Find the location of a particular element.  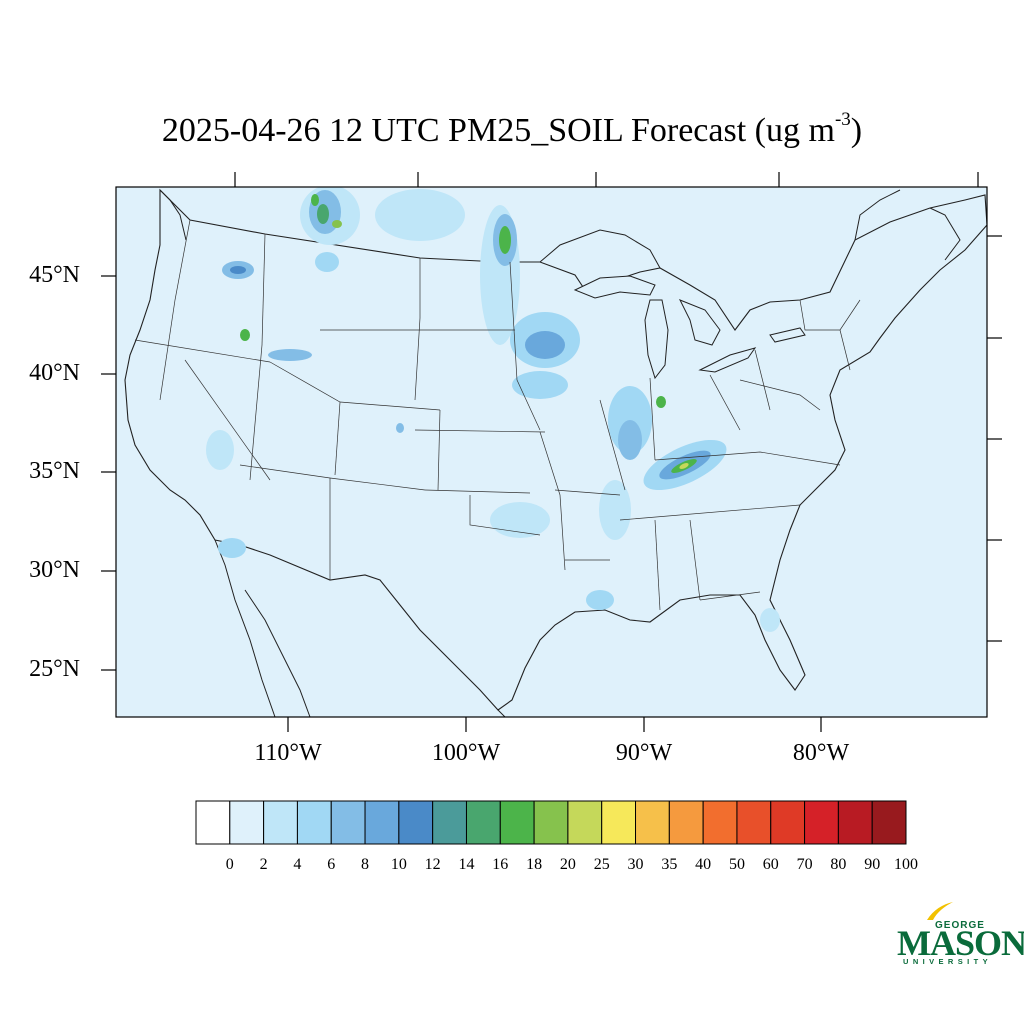

lat-label-35: 35°N is located at coordinates (54, 471).